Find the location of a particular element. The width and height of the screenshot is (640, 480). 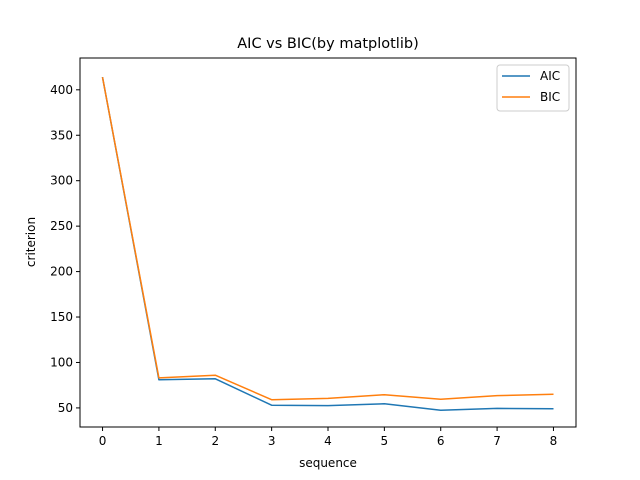

y-tick-label: 250 is located at coordinates (61, 226).